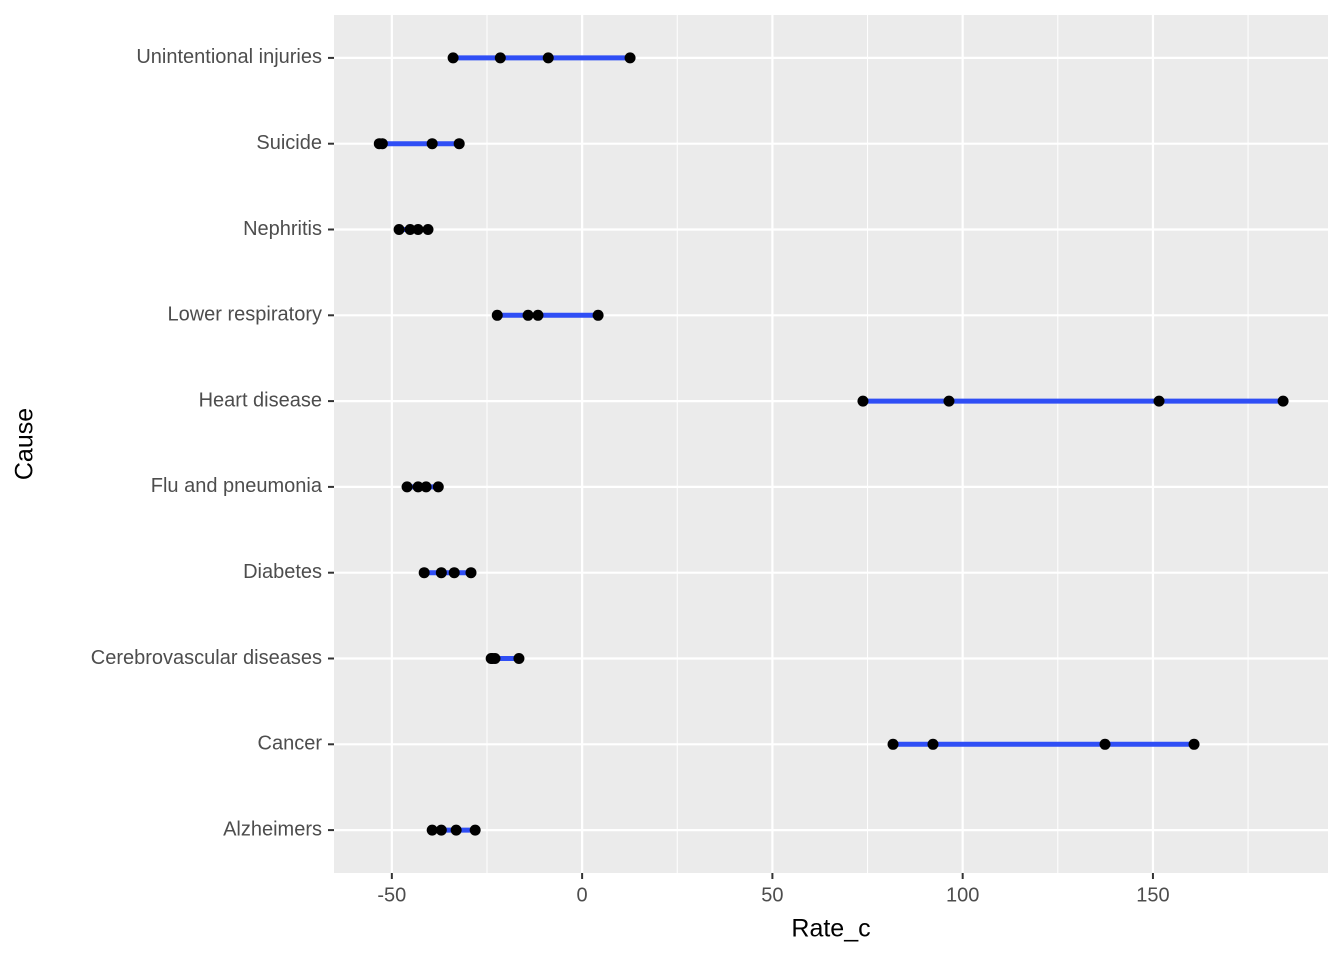 The image size is (1344, 960). I want to click on y-axis-title: Cause, so click(25, 444).